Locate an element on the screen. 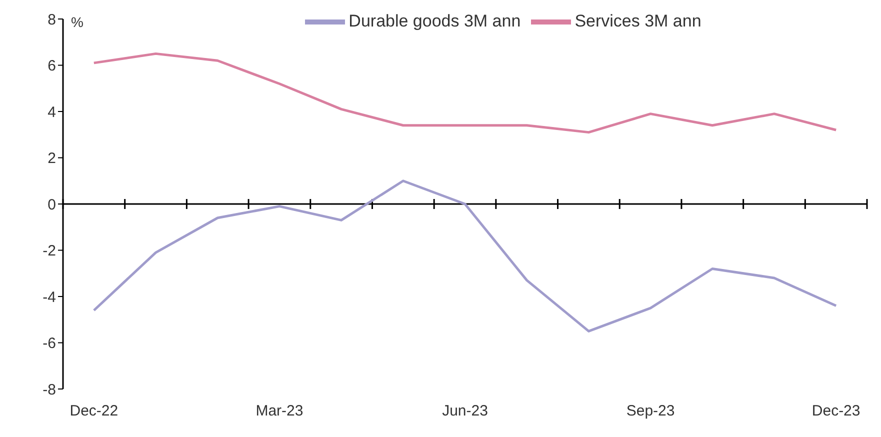 The width and height of the screenshot is (881, 437). y-axis-title: % is located at coordinates (77, 22).